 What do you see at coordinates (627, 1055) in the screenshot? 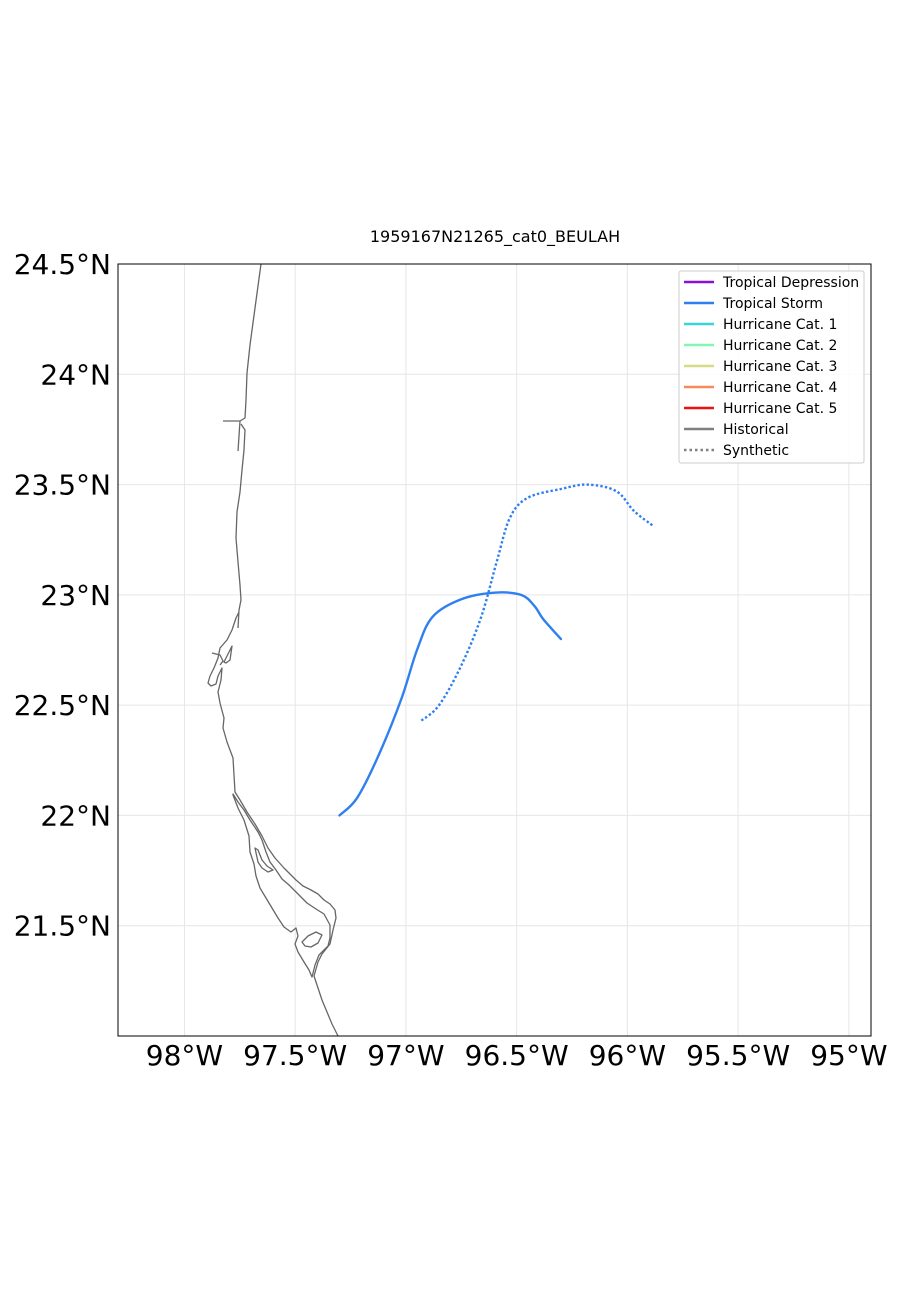
I see `x-tick-label: 96°W` at bounding box center [627, 1055].